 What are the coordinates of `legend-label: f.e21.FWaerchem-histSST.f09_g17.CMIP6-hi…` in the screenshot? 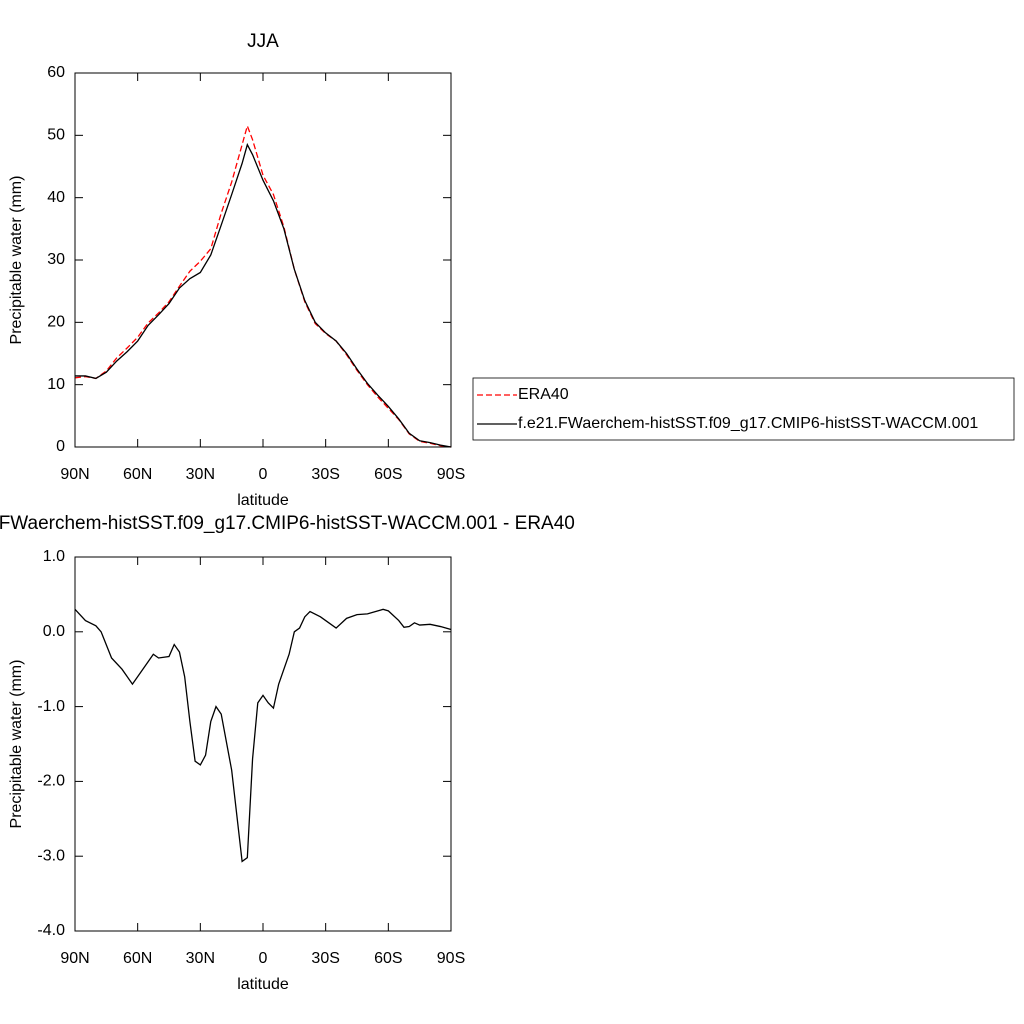 It's located at (748, 423).